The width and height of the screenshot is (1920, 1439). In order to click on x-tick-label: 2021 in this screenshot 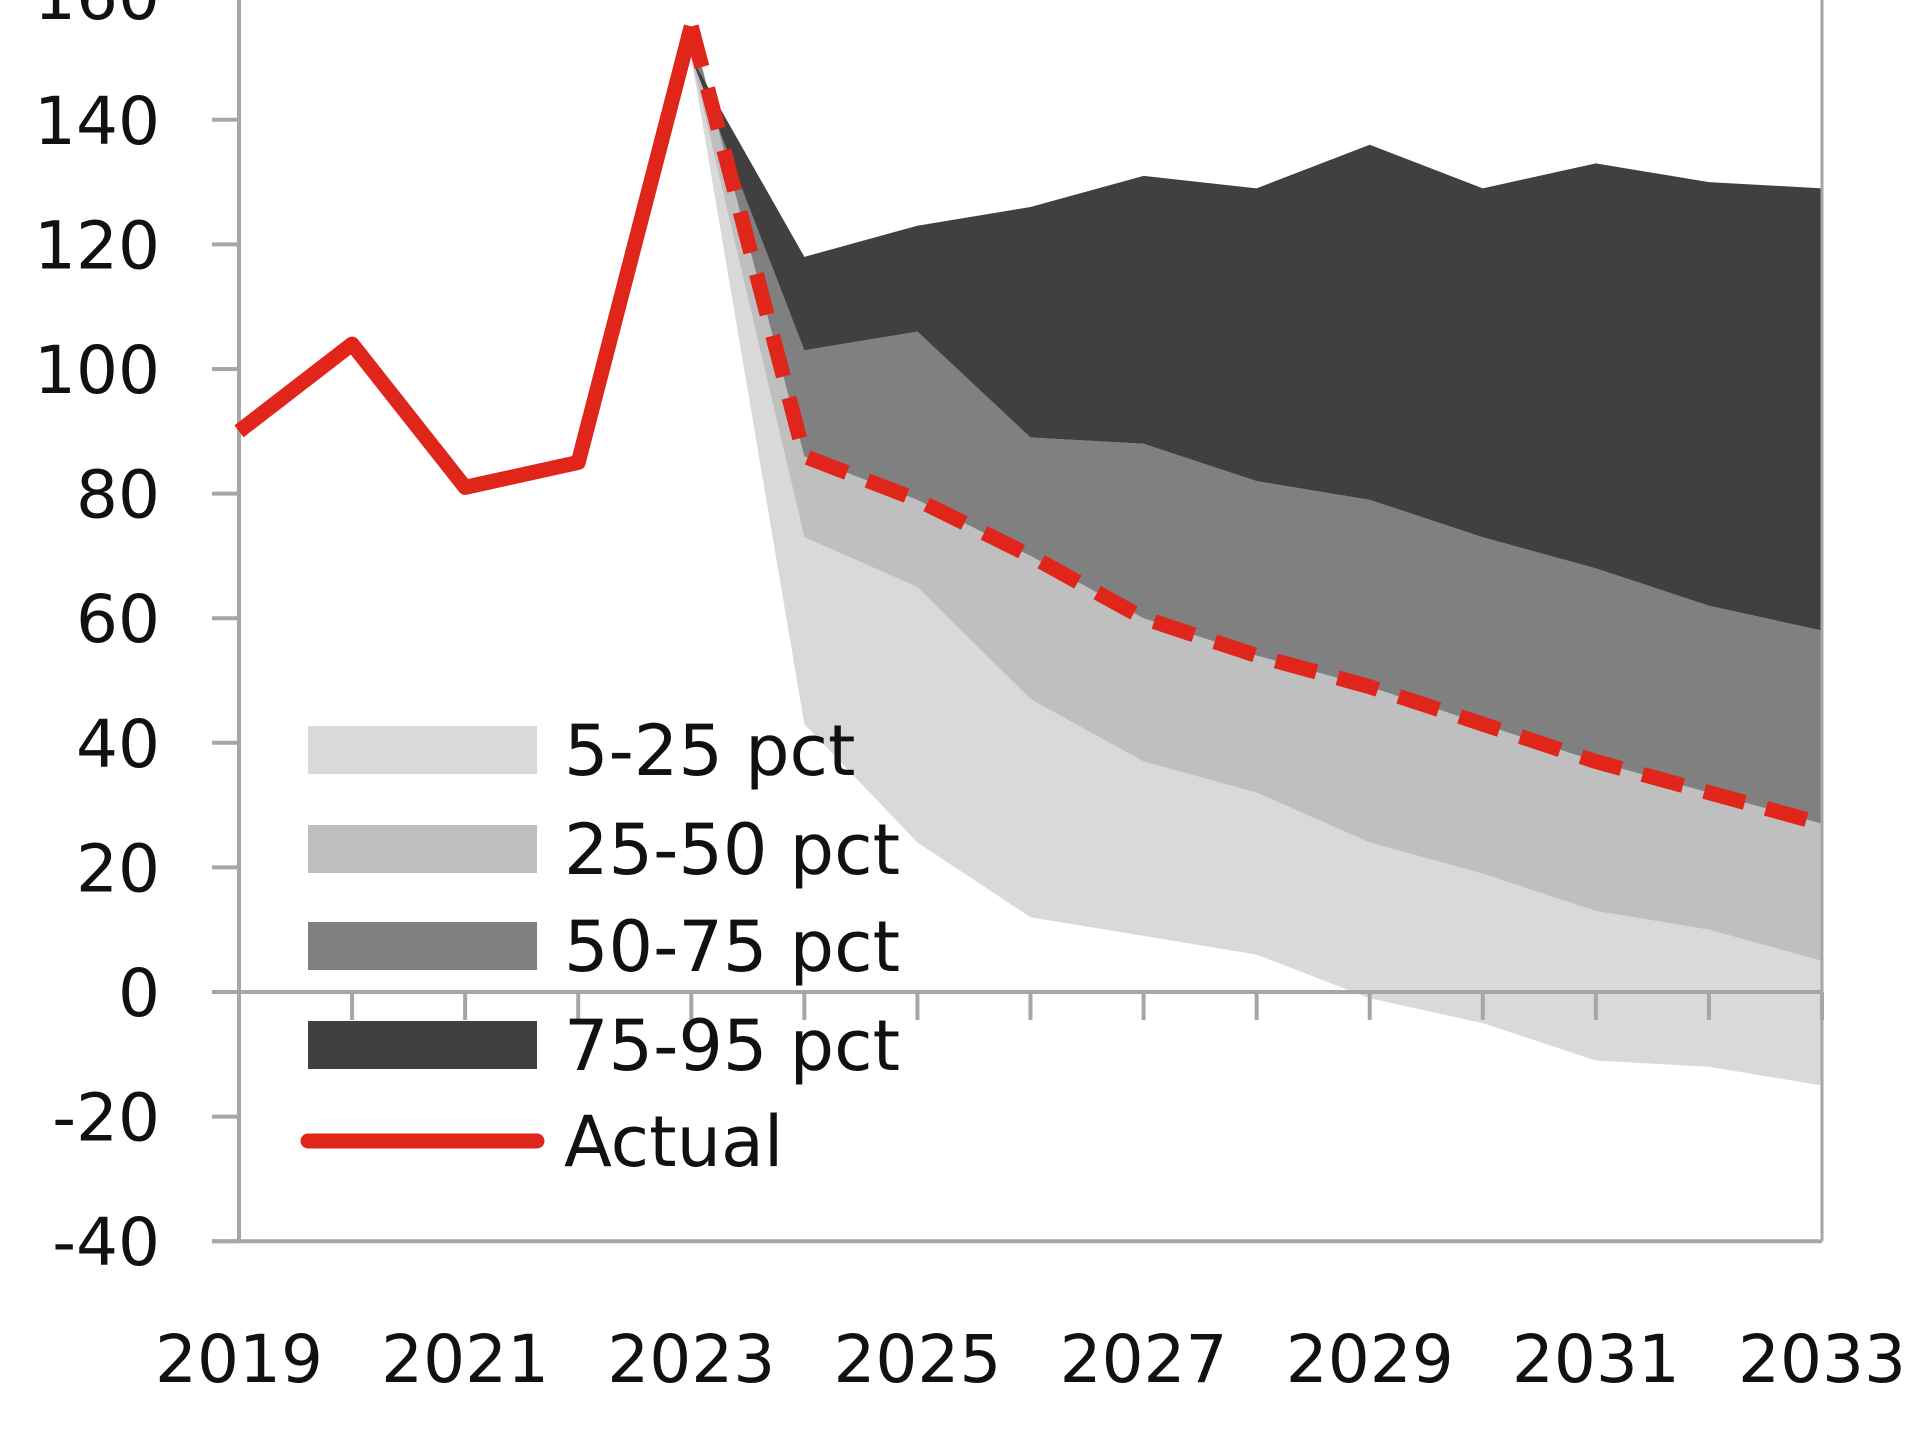, I will do `click(465, 1359)`.